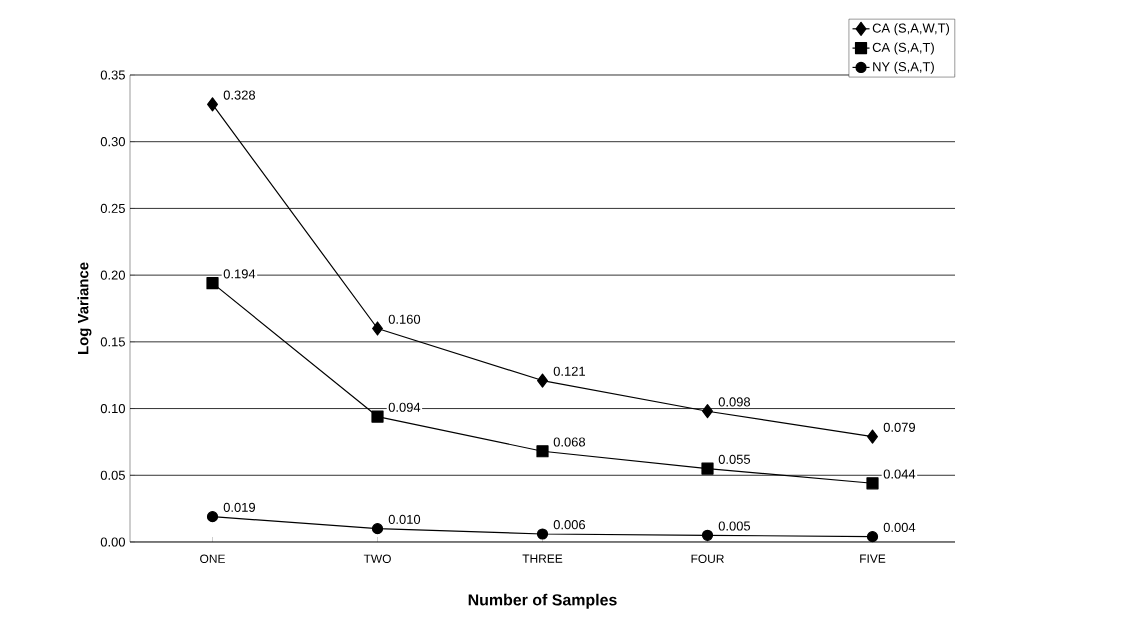  I want to click on y-tick-label: 0.30, so click(112, 142).